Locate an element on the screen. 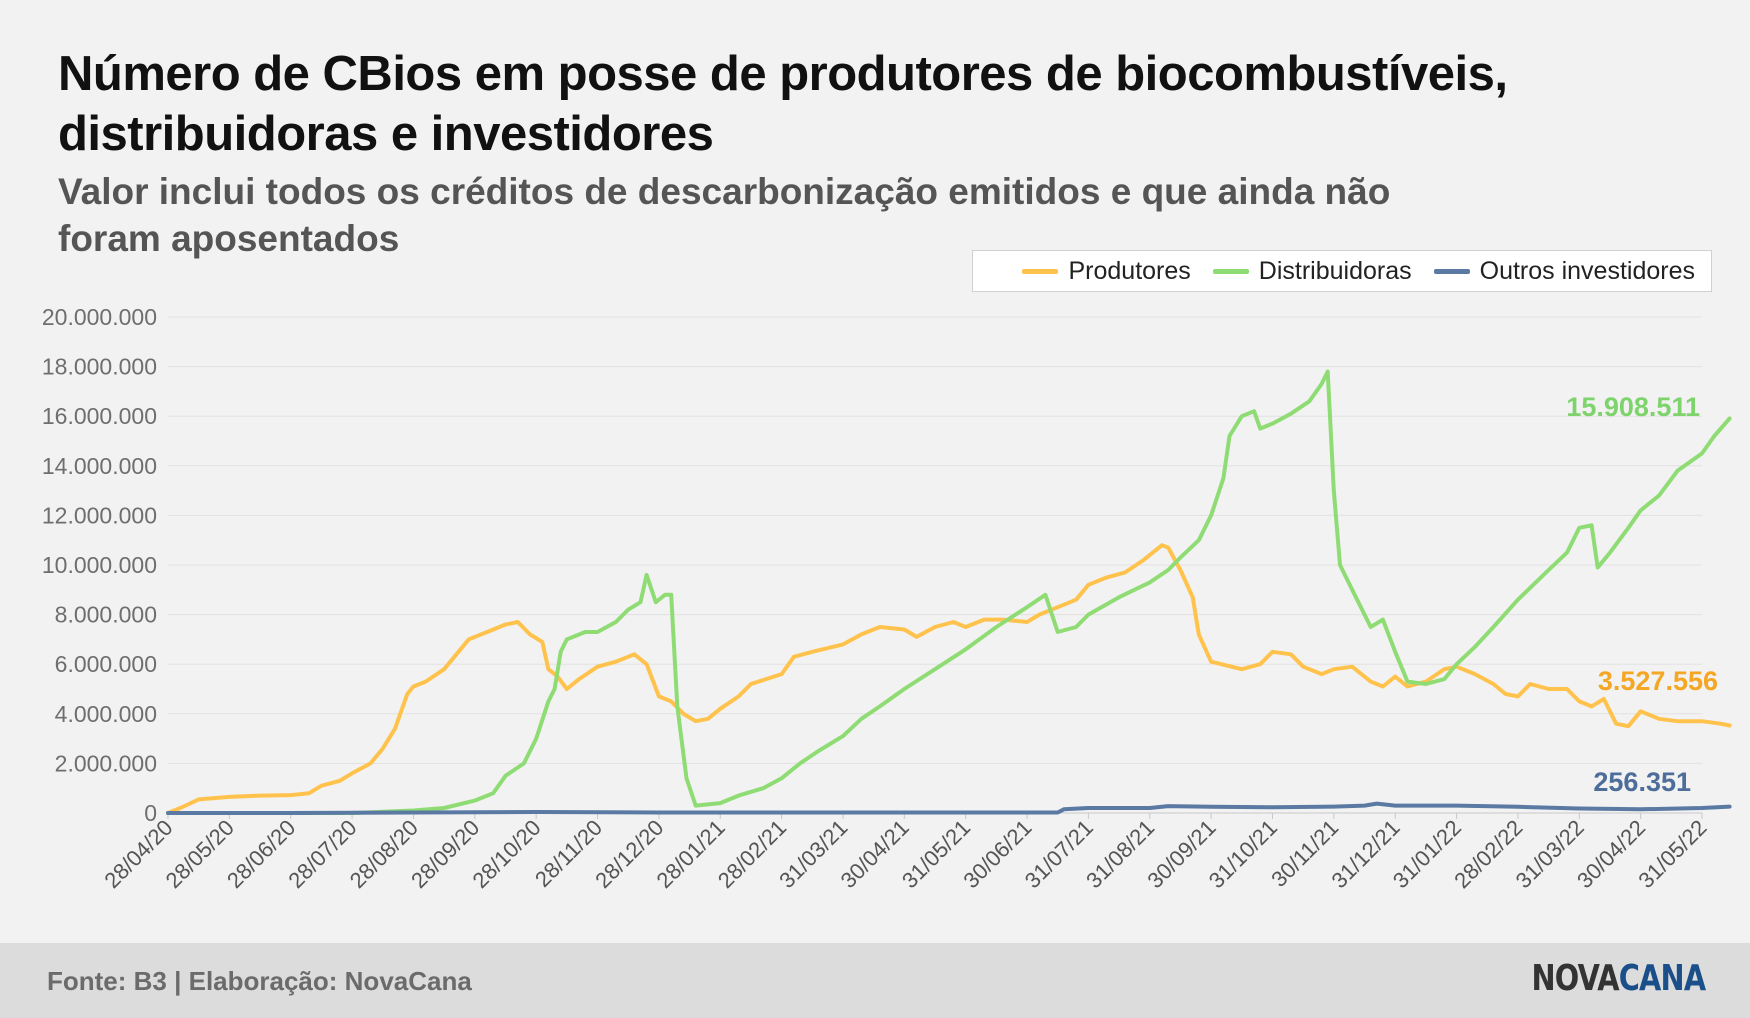 Image resolution: width=1750 pixels, height=1018 pixels. legend-item-produtores: Produtores is located at coordinates (1106, 271).